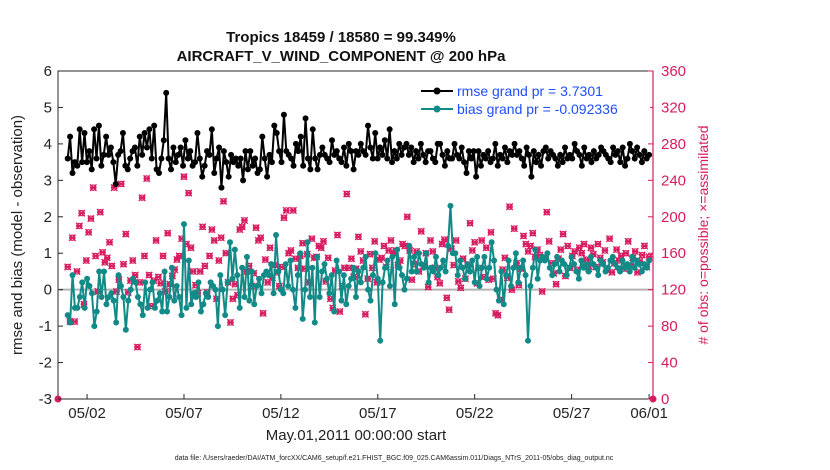  Describe the element at coordinates (17, 235) in the screenshot. I see `y-axis-label: rmse and bias (model - observation)` at that location.